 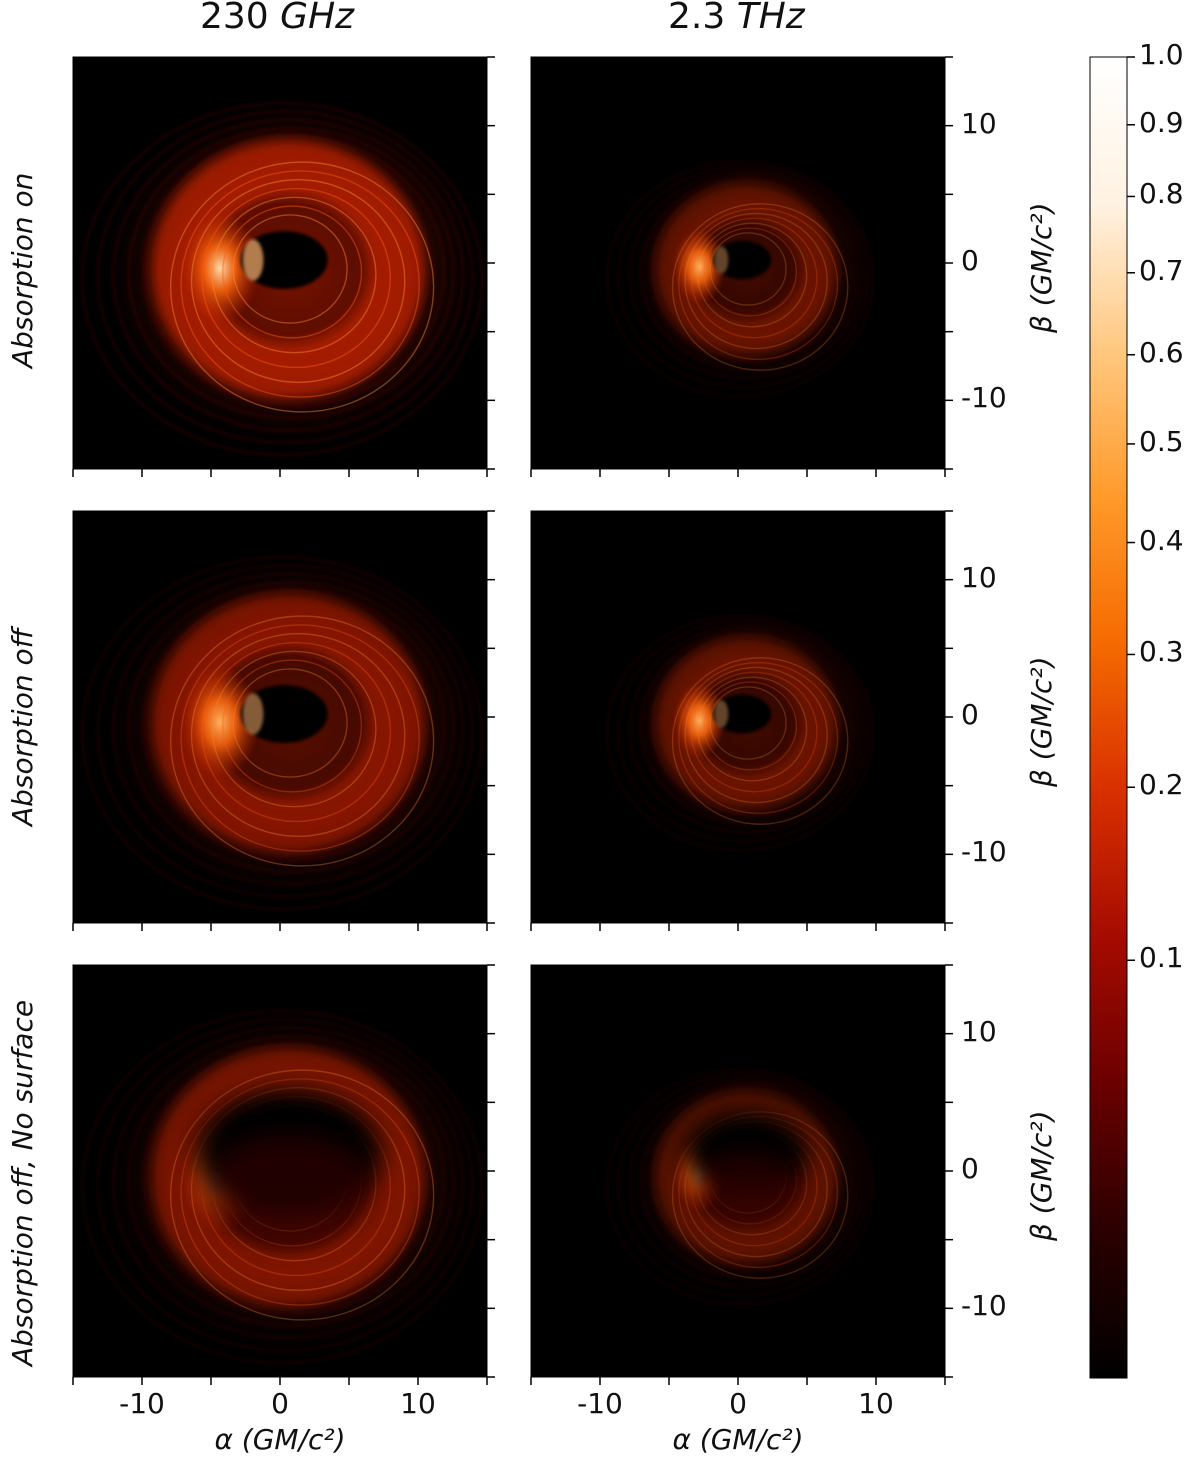 I want to click on lower-disk-emission, so click(x=746, y=1191).